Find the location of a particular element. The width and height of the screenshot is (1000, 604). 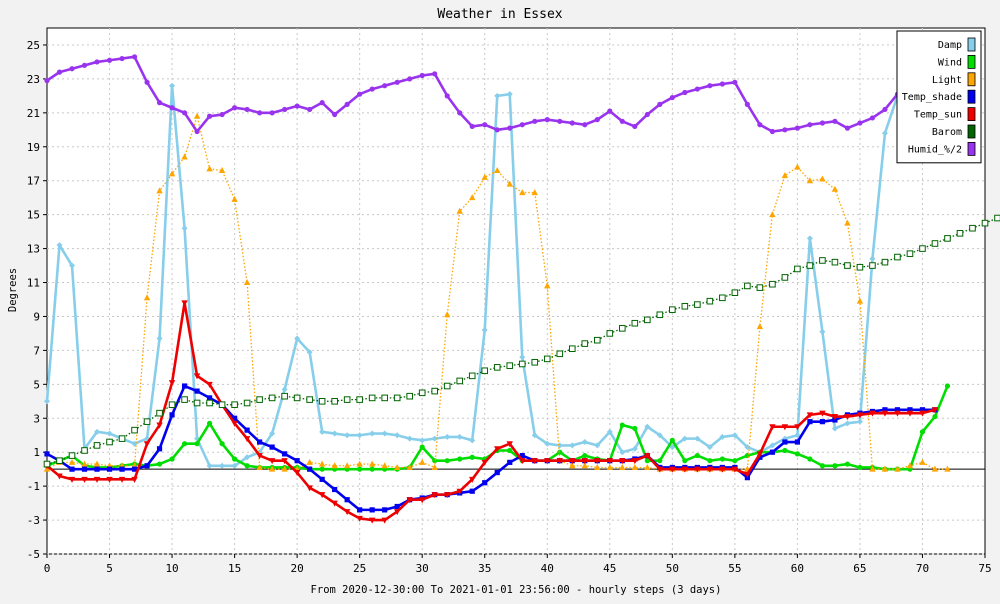

legend-item-barom: Barom is located at coordinates (954, 131).